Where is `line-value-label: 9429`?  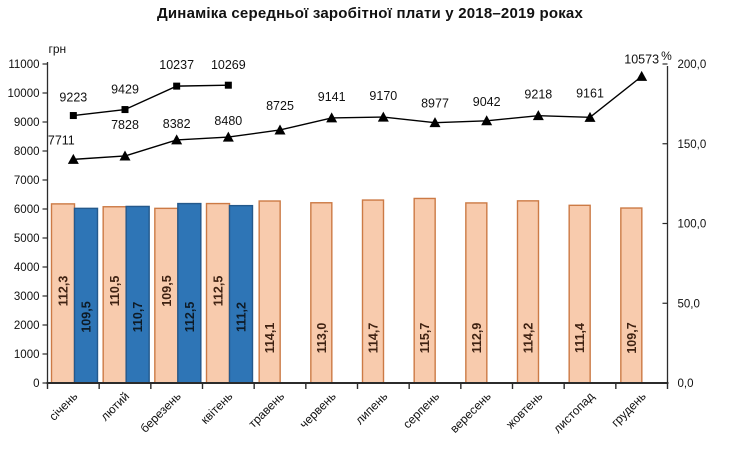 line-value-label: 9429 is located at coordinates (125, 90).